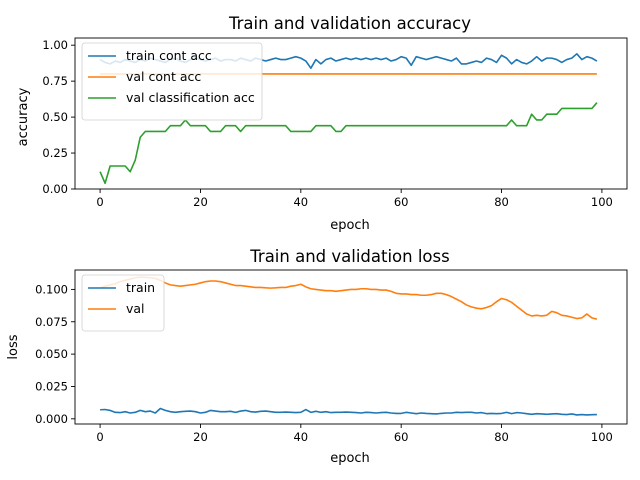 The width and height of the screenshot is (640, 480). Describe the element at coordinates (51, 419) in the screenshot. I see `y-tick-label: 0.000` at that location.